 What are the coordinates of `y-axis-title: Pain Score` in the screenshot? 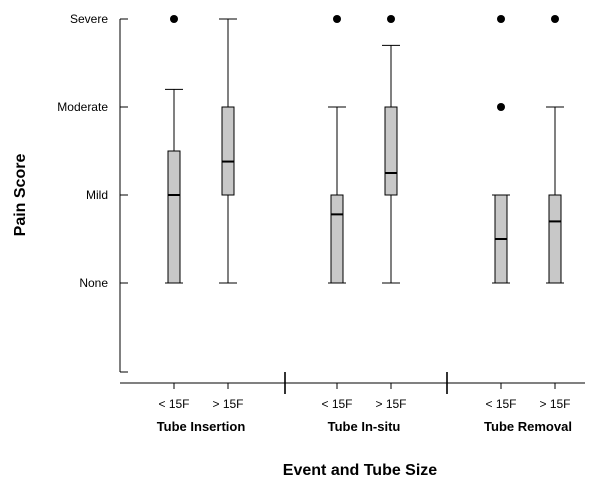 It's located at (20, 195).